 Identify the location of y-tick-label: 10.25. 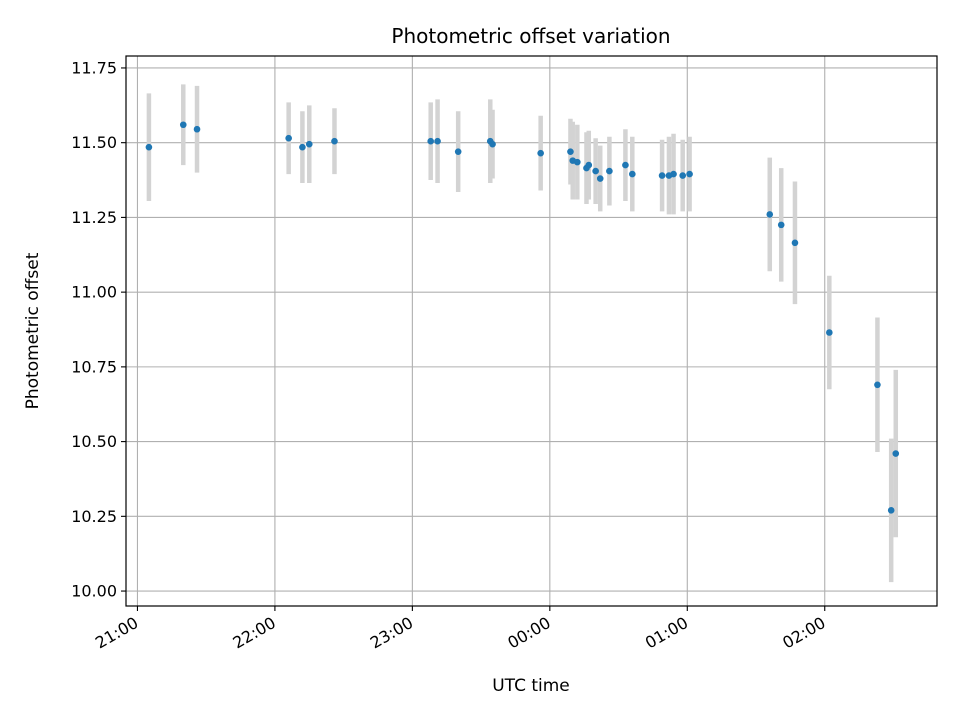
(94, 516).